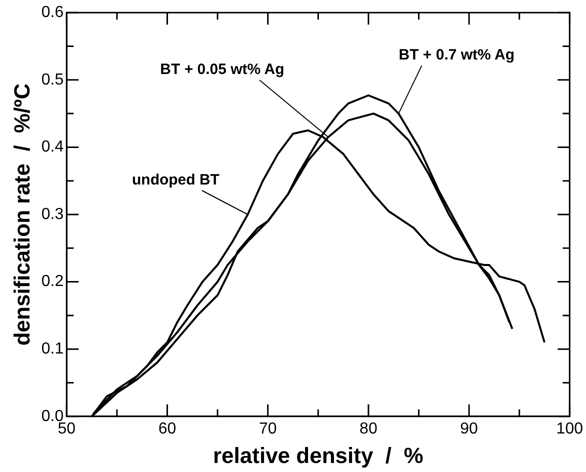 This screenshot has height=472, width=586. Describe the element at coordinates (167, 429) in the screenshot. I see `x-tick-label: 60` at that location.